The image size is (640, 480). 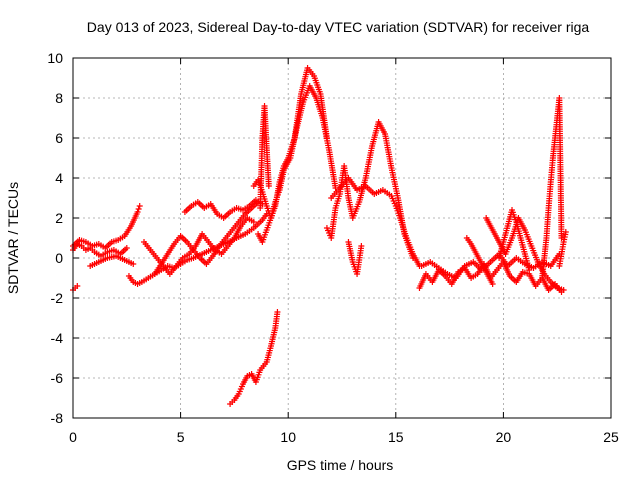 What do you see at coordinates (181, 437) in the screenshot?
I see `x-tick-label: 5` at bounding box center [181, 437].